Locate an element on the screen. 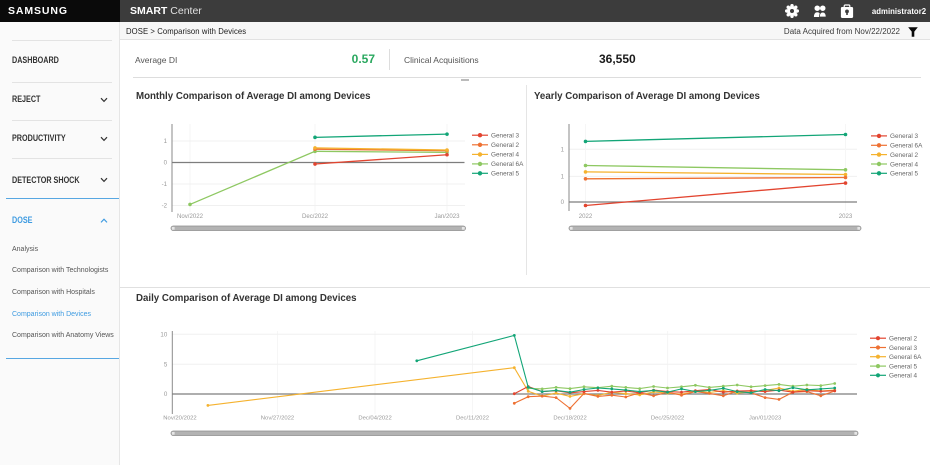 The height and width of the screenshot is (465, 930). svg-text: 2022 is located at coordinates (586, 216).